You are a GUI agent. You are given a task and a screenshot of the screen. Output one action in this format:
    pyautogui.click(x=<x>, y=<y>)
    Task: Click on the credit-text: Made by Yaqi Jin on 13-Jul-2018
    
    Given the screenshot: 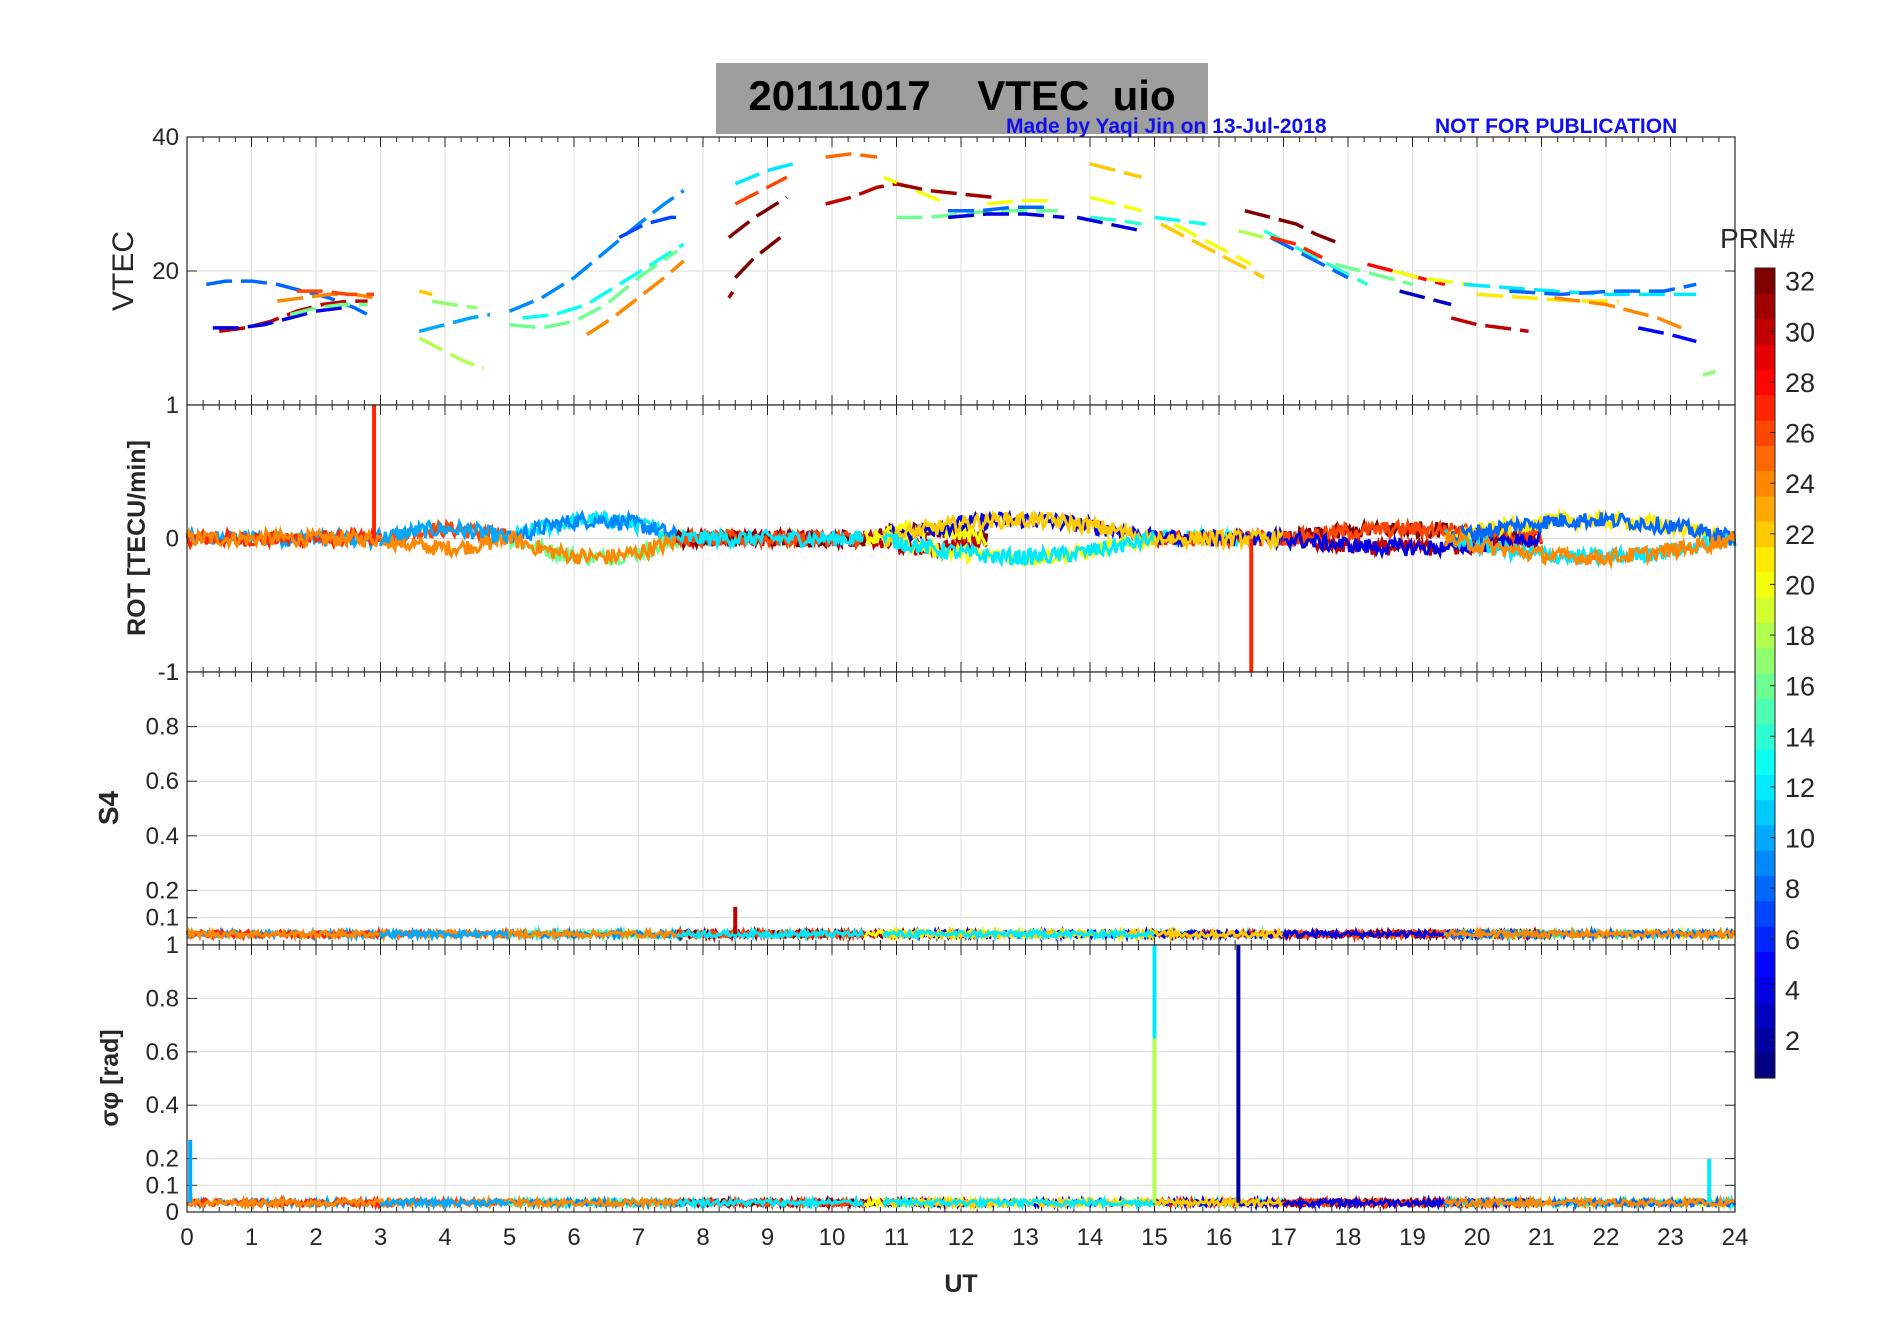 What is the action you would take?
    pyautogui.click(x=1166, y=126)
    